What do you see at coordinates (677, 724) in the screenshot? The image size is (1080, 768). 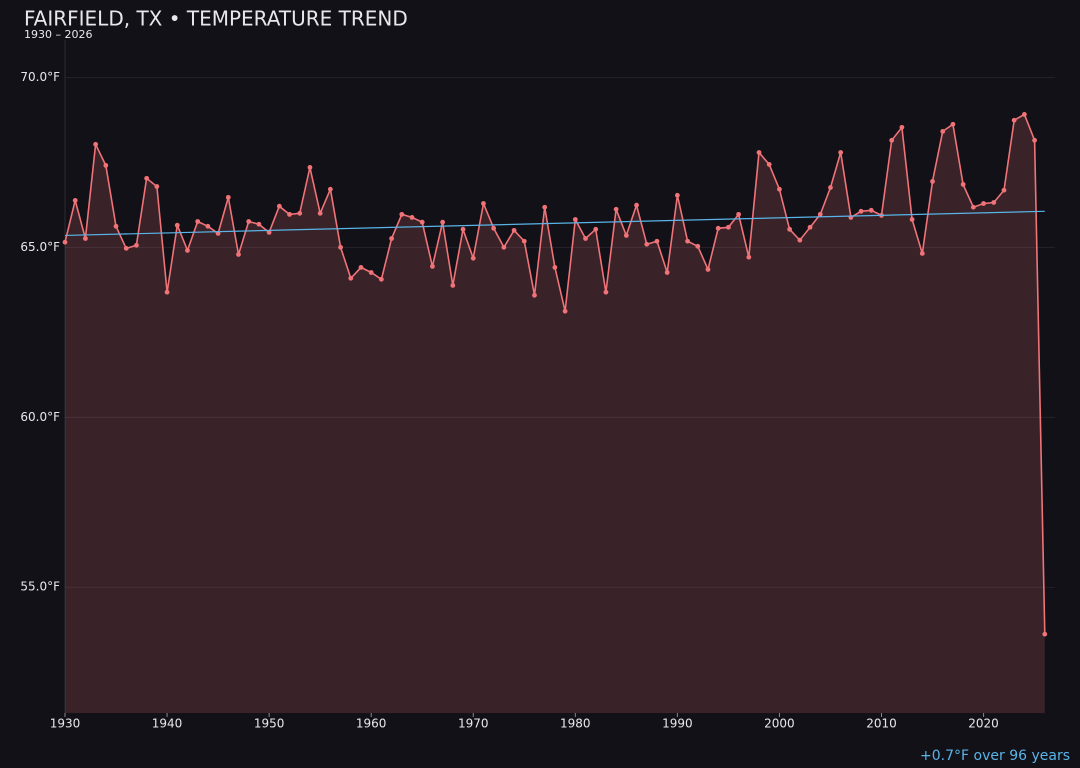 I see `x-tick-label: 1990` at bounding box center [677, 724].